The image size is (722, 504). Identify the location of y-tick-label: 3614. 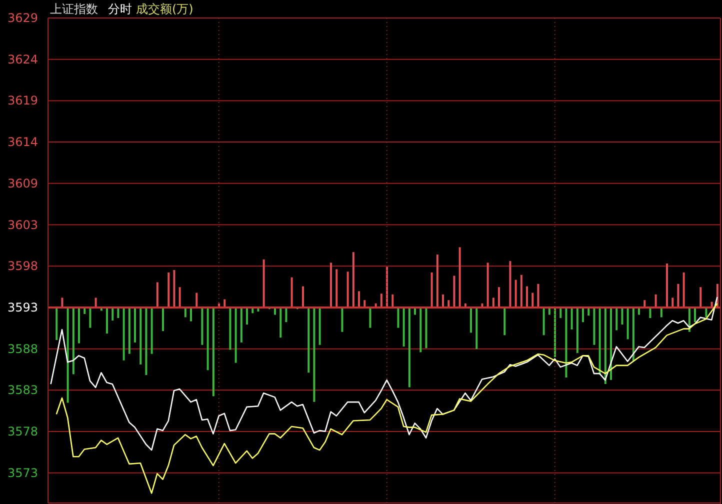
(22, 142).